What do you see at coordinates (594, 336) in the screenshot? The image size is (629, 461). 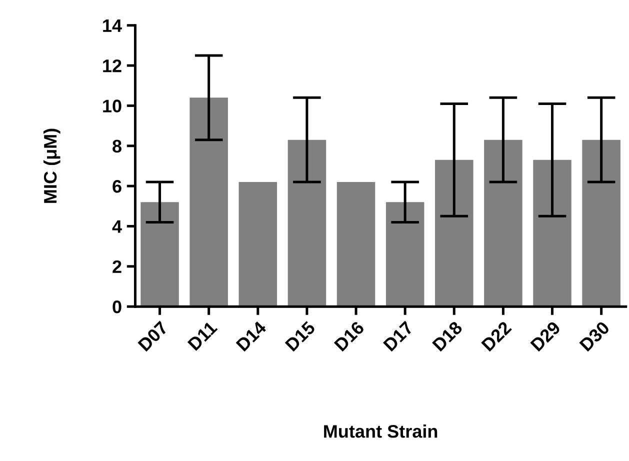 I see `x-tick-label: D30` at bounding box center [594, 336].